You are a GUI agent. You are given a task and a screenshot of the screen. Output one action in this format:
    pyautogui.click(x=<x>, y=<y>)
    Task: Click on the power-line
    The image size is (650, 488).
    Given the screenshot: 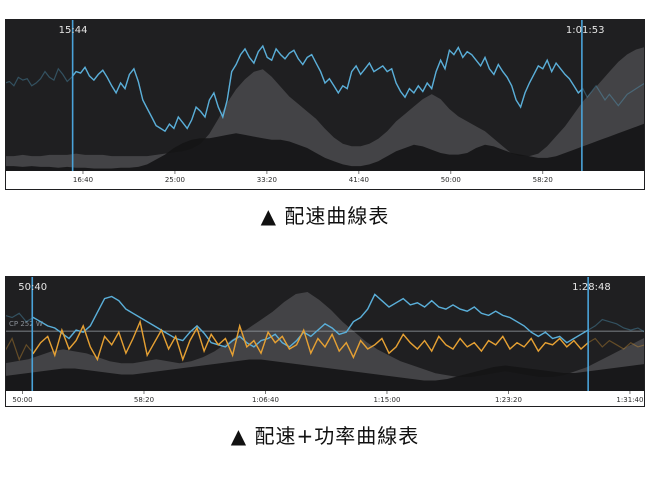 What is the action you would take?
    pyautogui.click(x=310, y=340)
    